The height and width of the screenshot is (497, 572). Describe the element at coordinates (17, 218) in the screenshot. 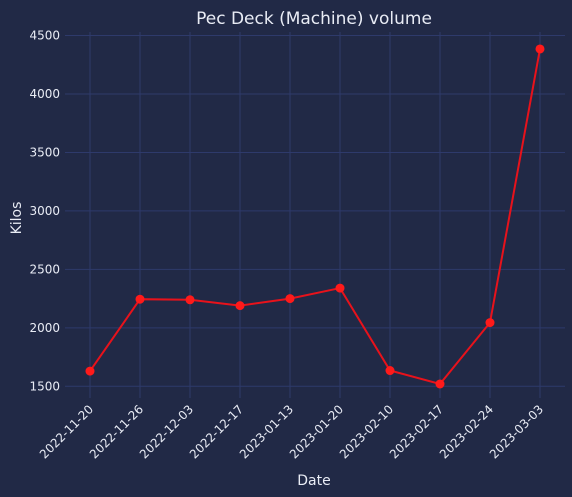

I see `y-axis-label: Kilos` at that location.